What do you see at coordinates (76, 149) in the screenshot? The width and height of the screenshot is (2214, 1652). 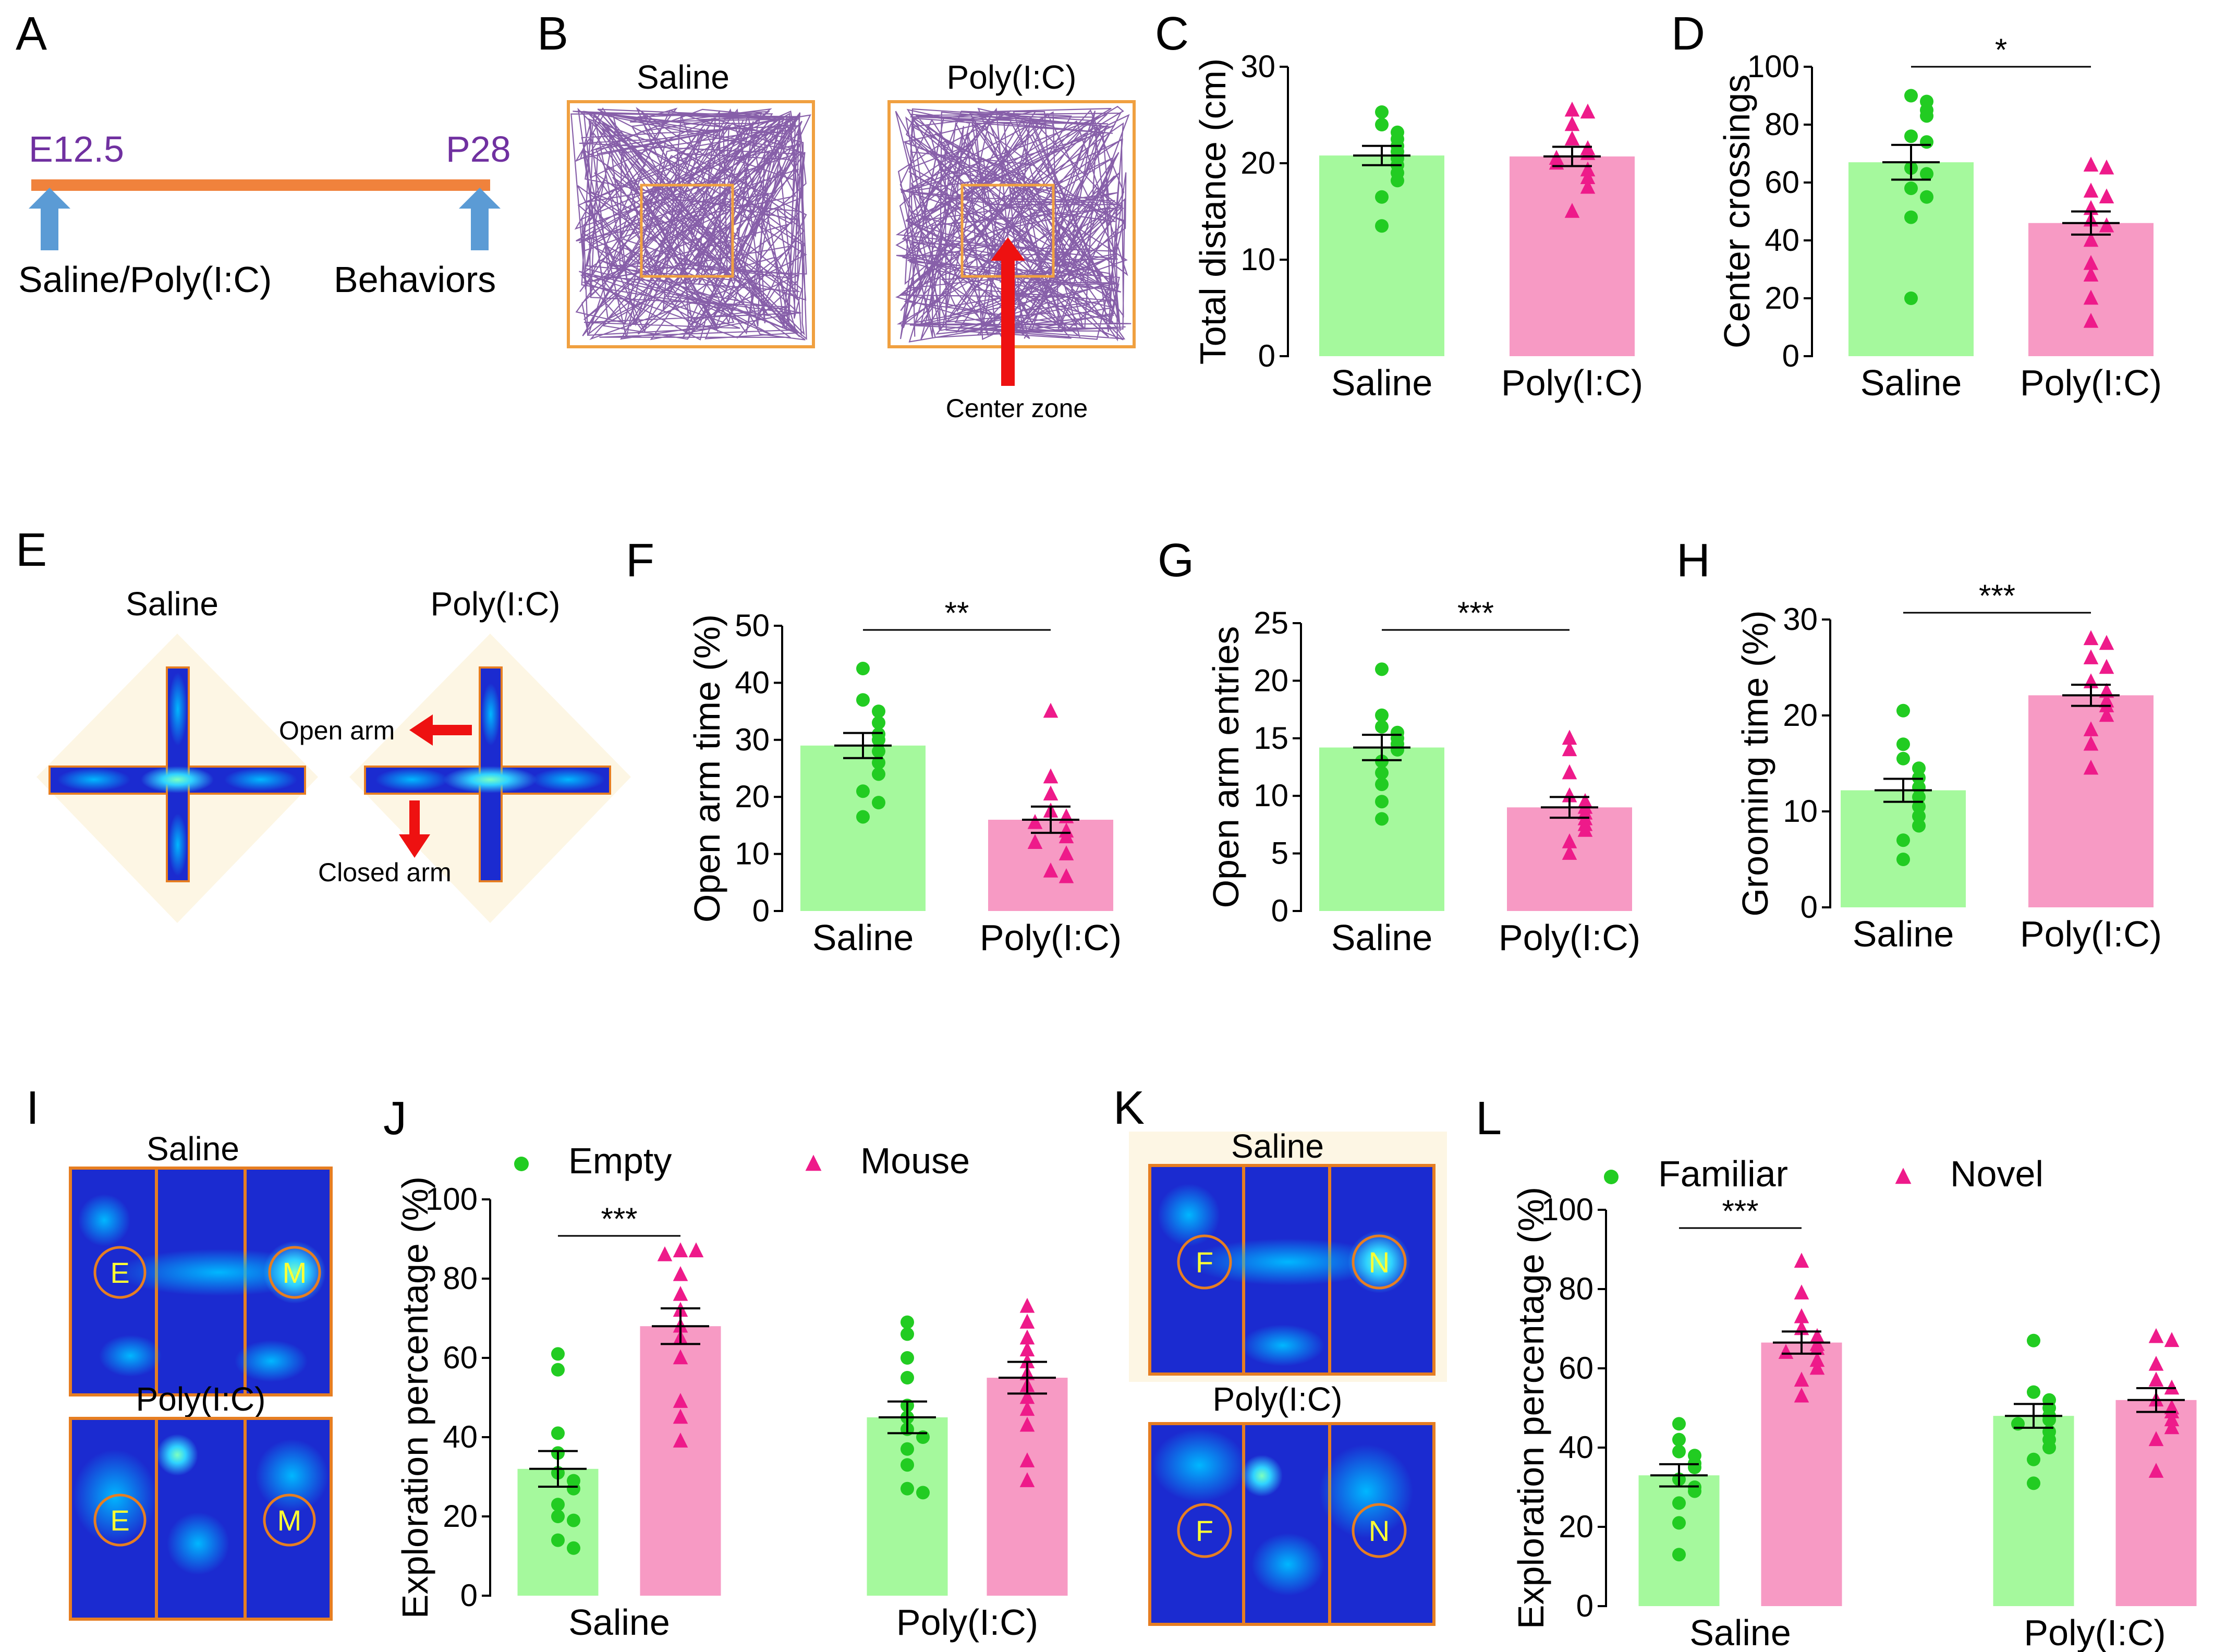 I see `timeline-start-label: E12.5` at bounding box center [76, 149].